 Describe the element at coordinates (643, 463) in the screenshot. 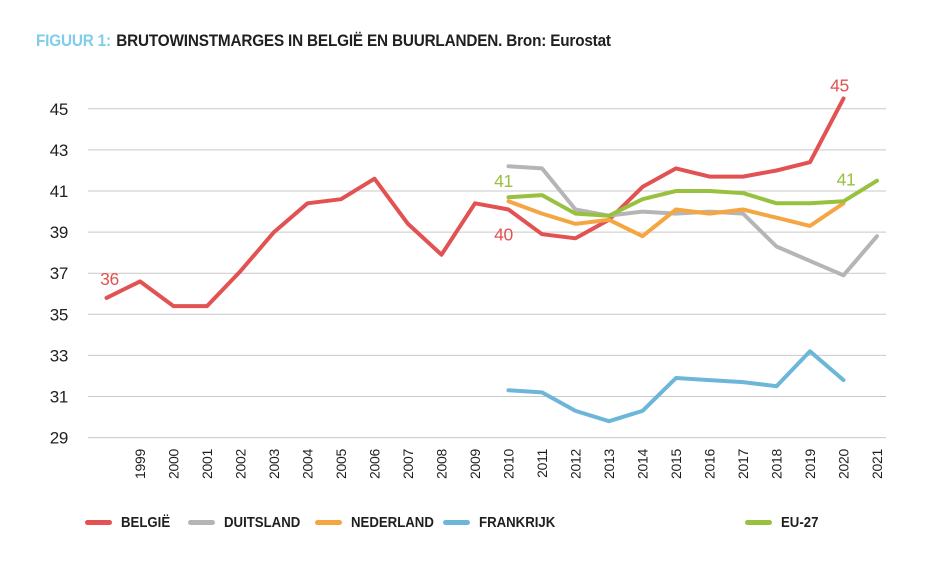

I see `x-axis-tick-label: 2014` at that location.